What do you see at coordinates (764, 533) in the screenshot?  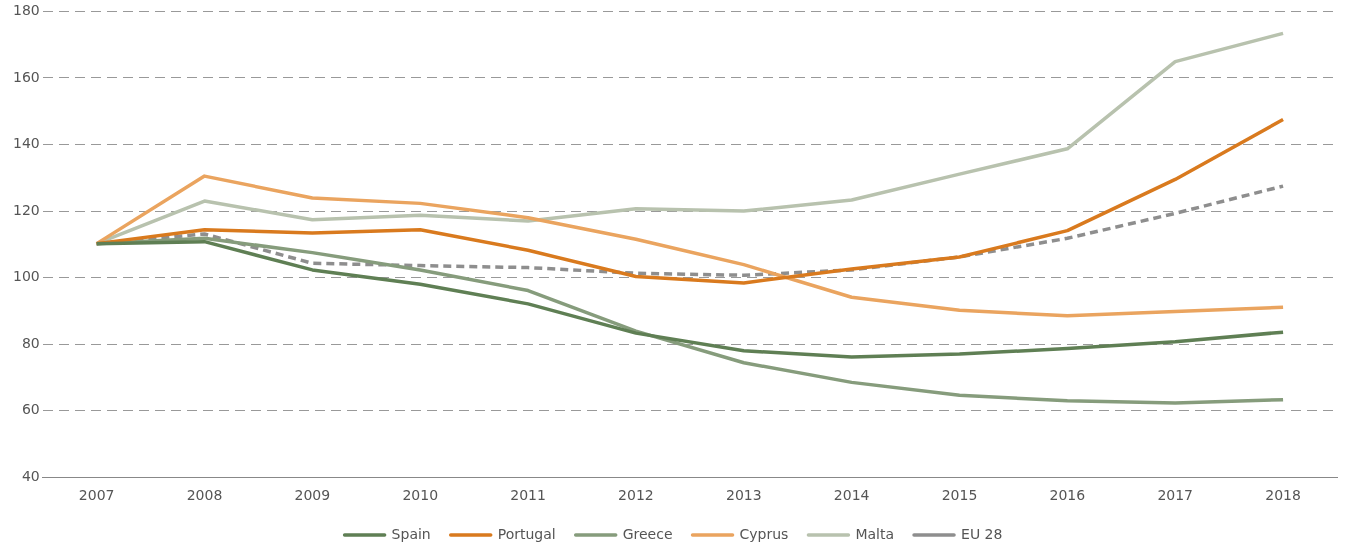 I see `legend-label: Cyprus` at bounding box center [764, 533].